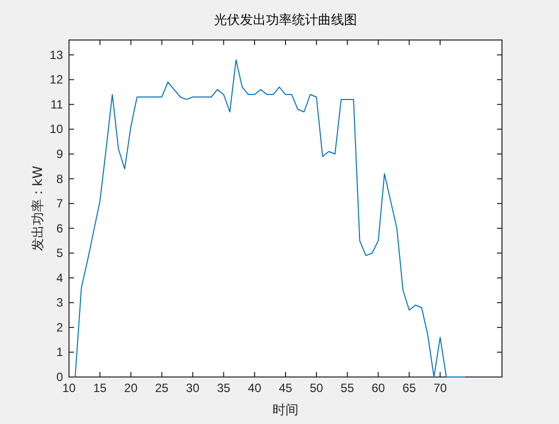 The width and height of the screenshot is (559, 424). Describe the element at coordinates (379, 388) in the screenshot. I see `x-tick-label: 60` at that location.